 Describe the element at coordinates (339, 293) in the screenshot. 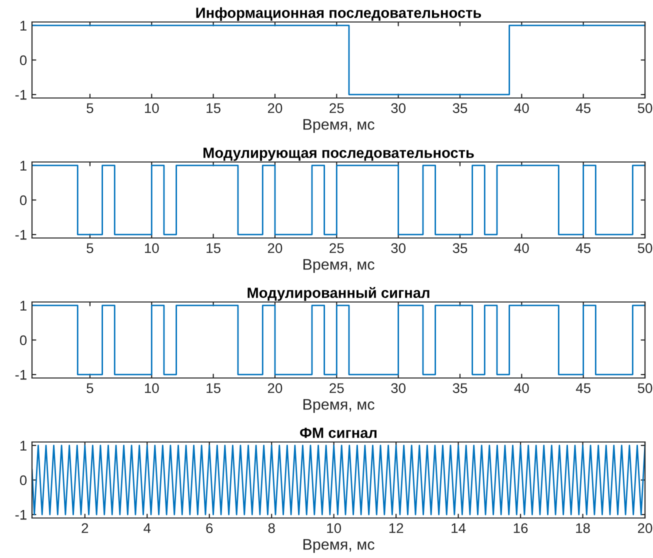

I see `chart-title: Модулированный сигнал` at that location.